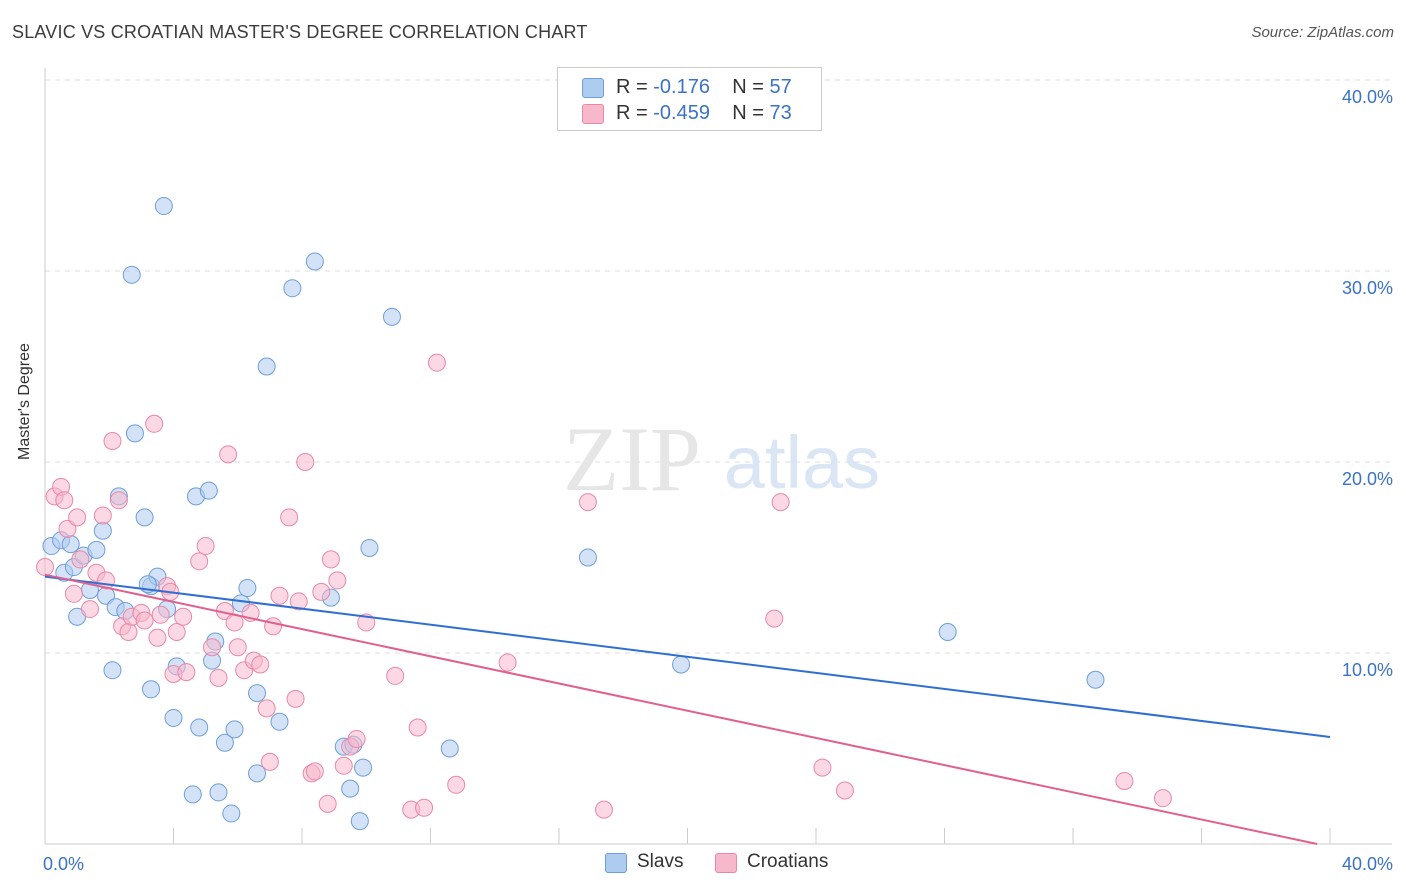  I want to click on legend-n-value: 73, so click(780, 113).